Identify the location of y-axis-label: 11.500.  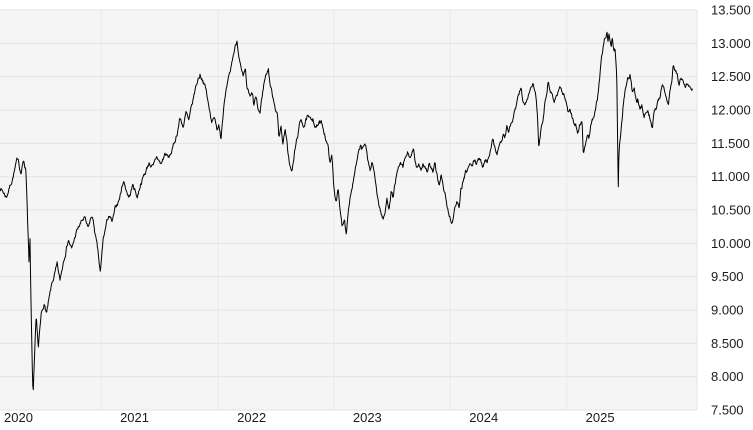
(730, 143).